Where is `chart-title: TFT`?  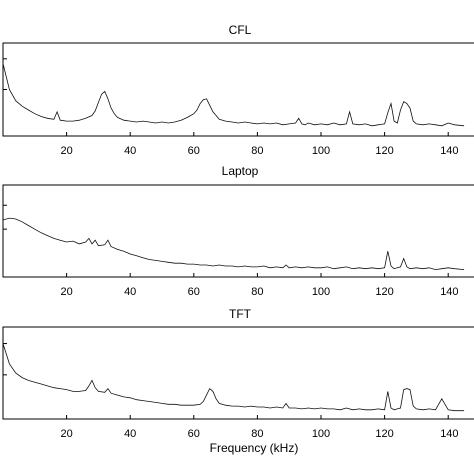
chart-title: TFT is located at coordinates (240, 314).